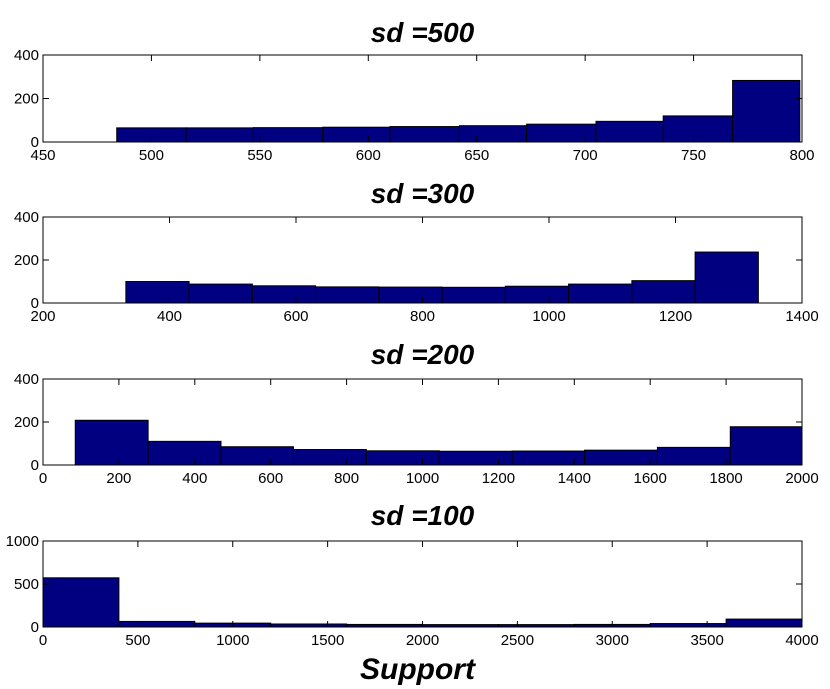 The image size is (830, 689). What do you see at coordinates (423, 515) in the screenshot?
I see `panel-title: sd =100` at bounding box center [423, 515].